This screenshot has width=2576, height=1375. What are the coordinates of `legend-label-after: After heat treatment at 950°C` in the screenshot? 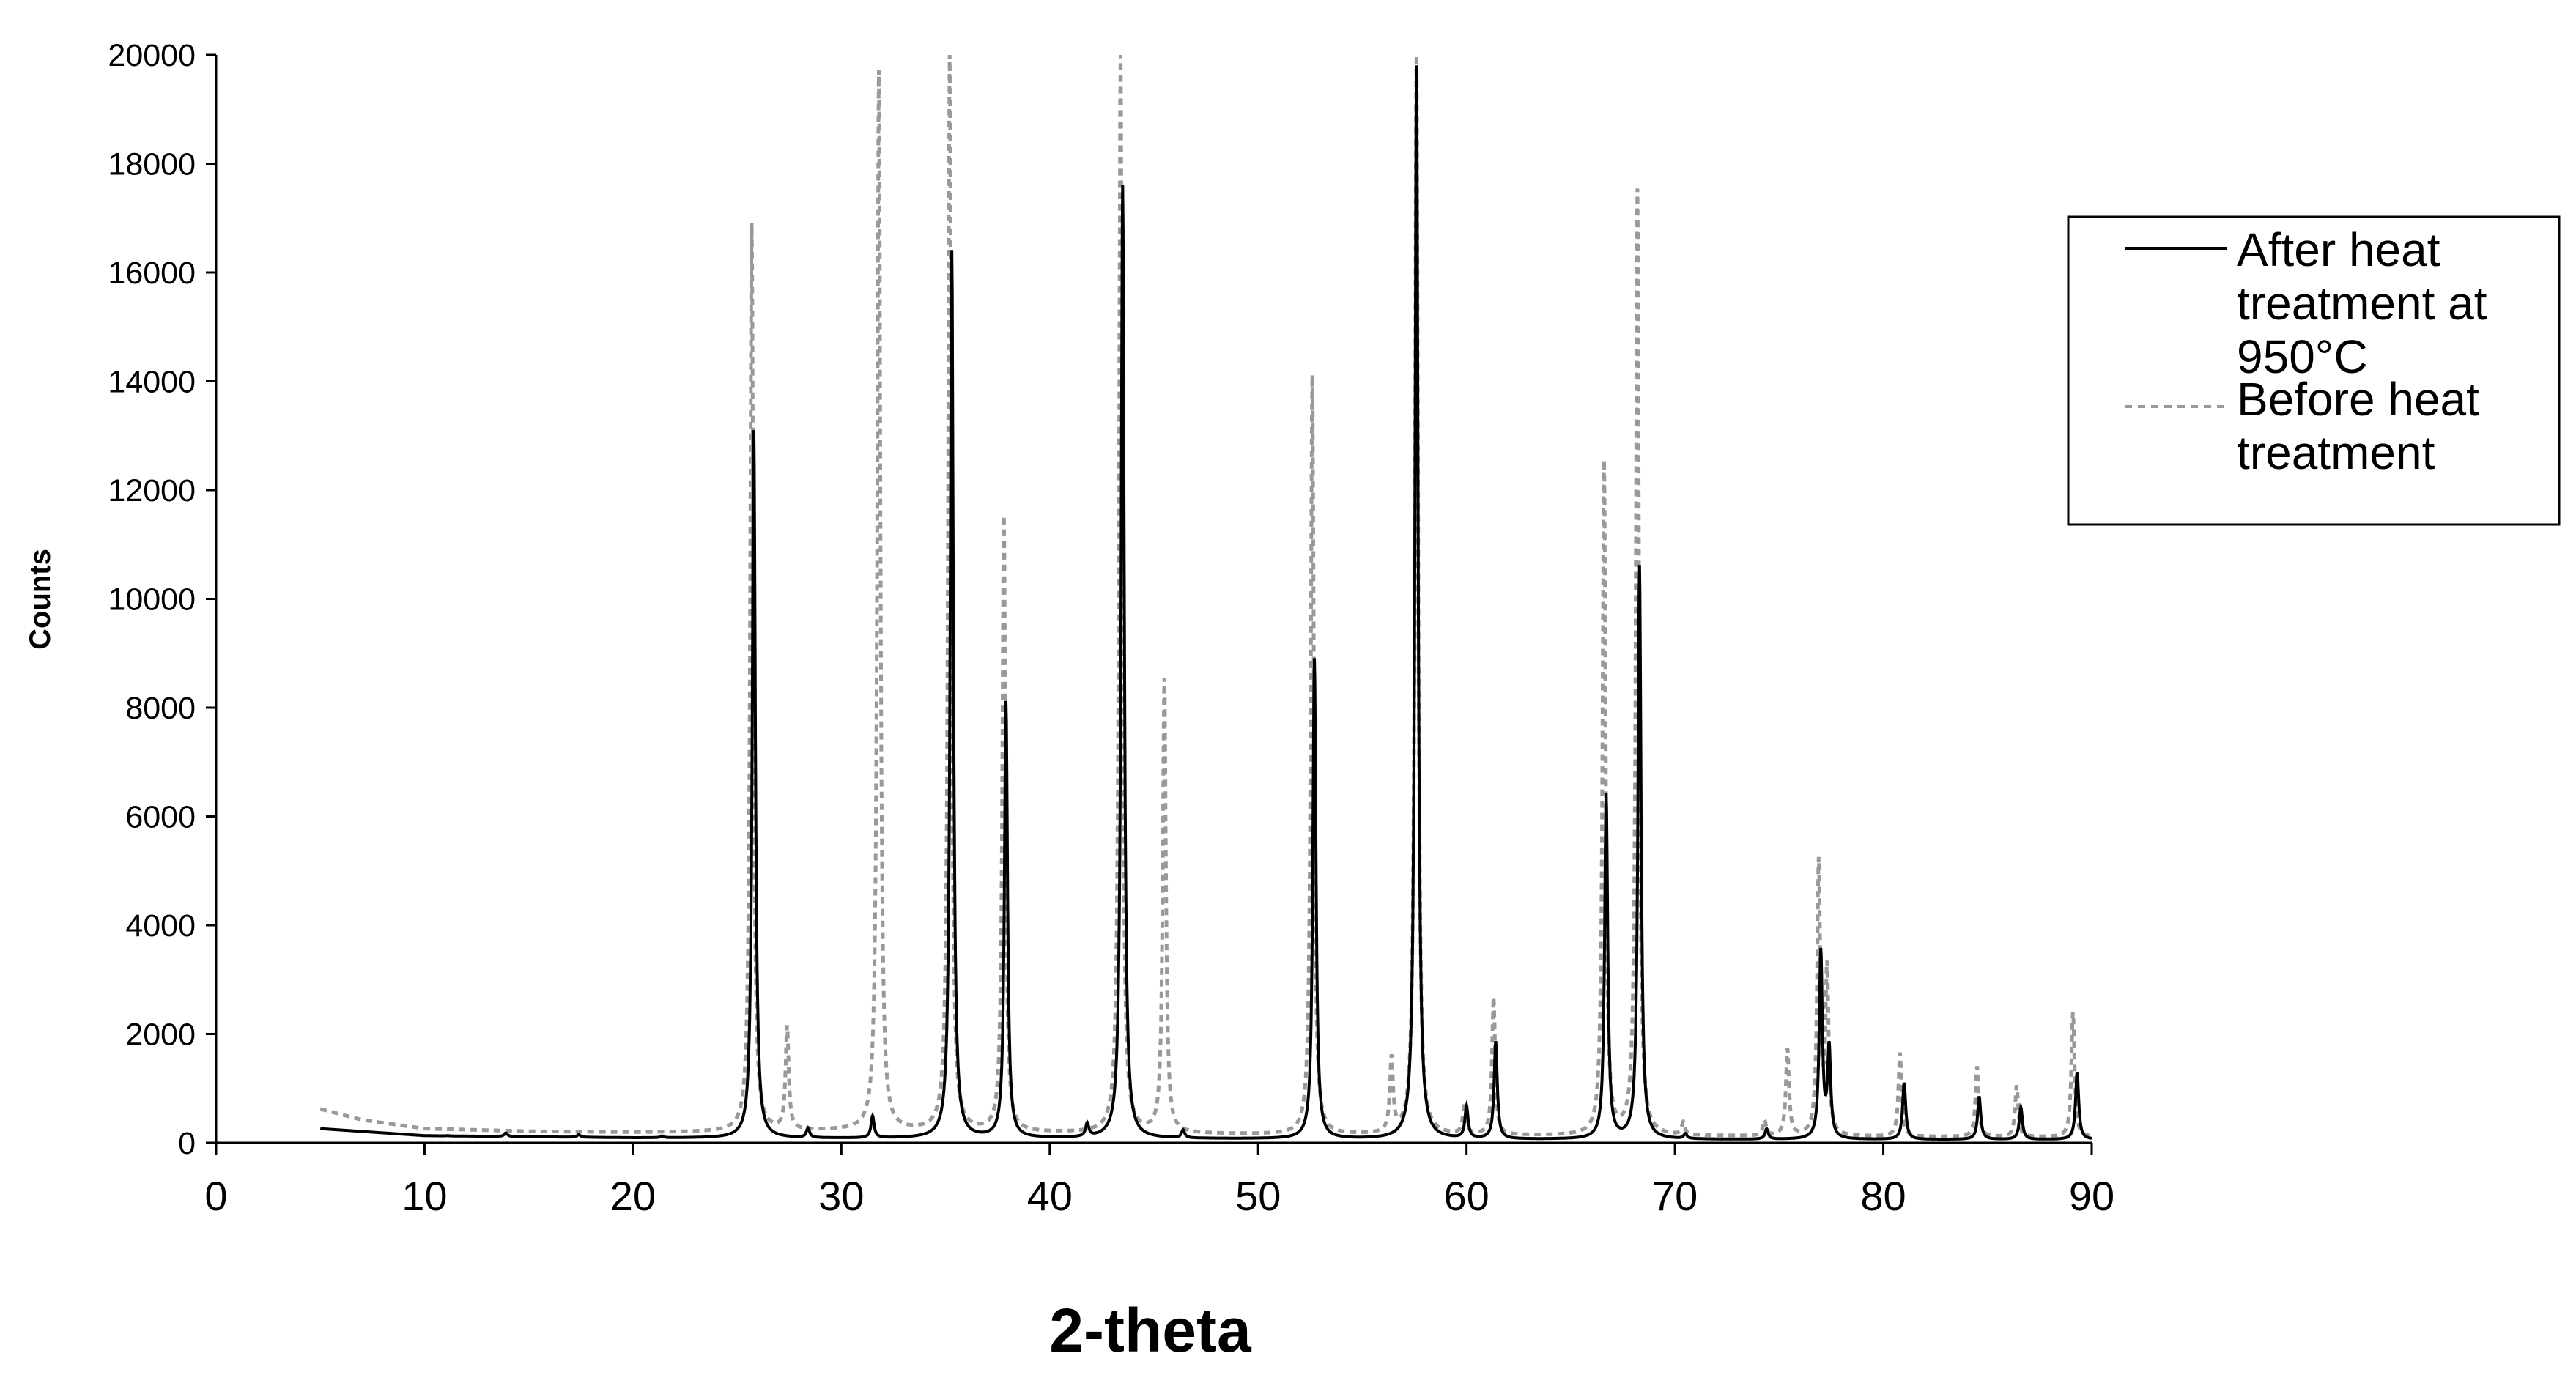 It's located at (2368, 303).